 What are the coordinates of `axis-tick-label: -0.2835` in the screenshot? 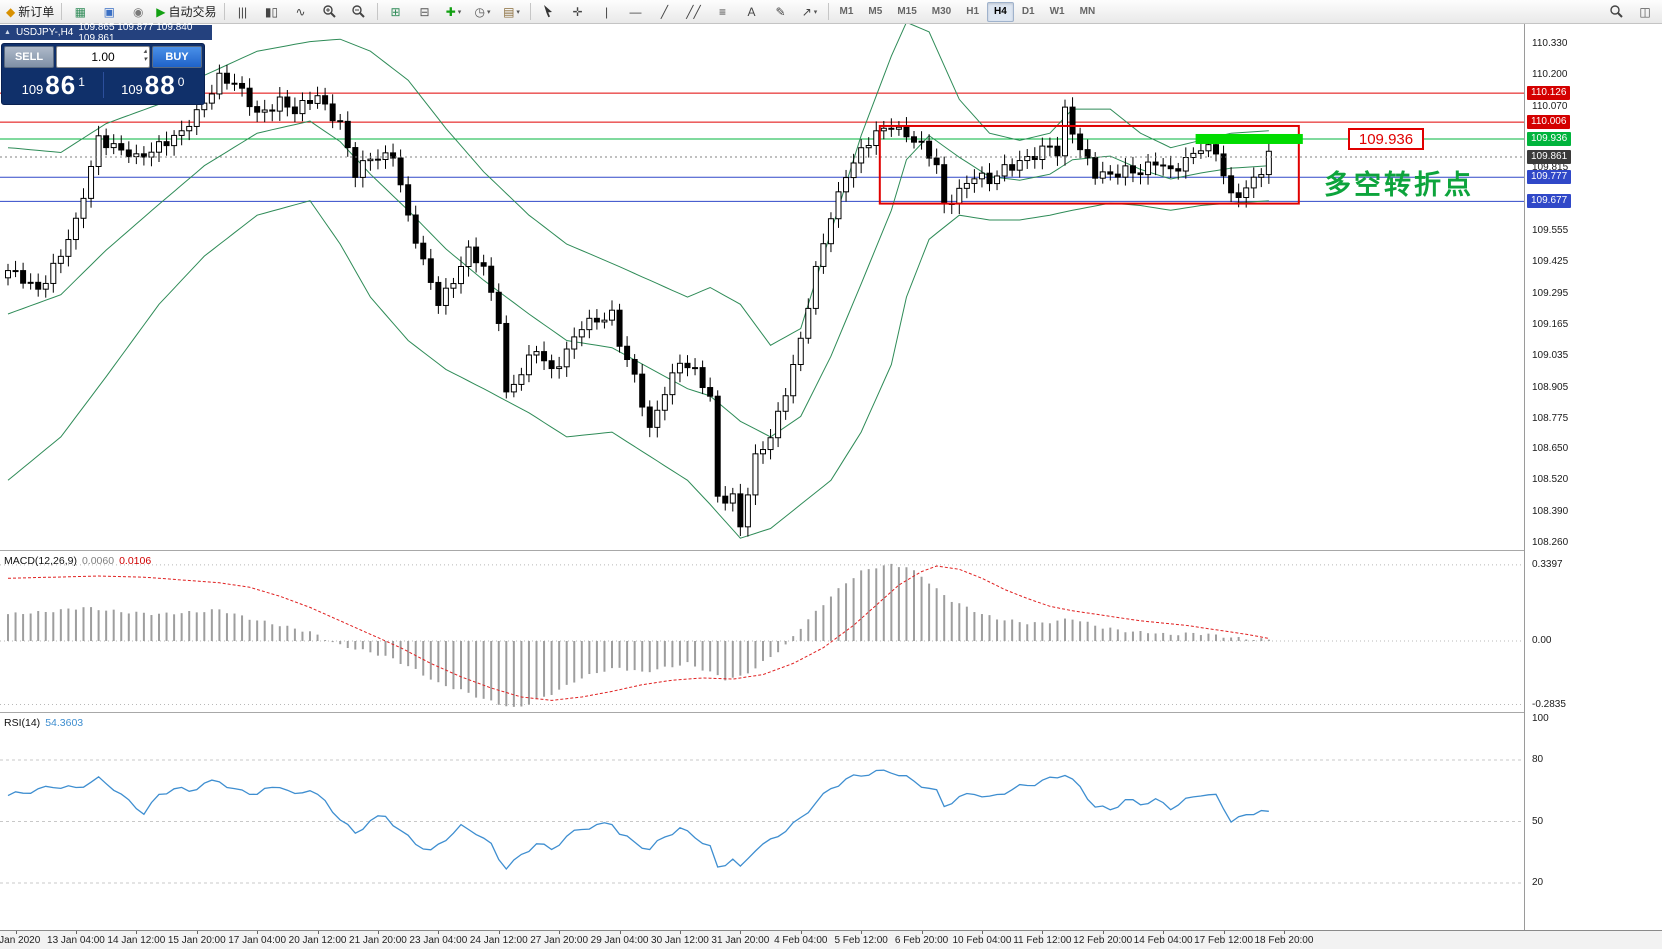 It's located at (1549, 704).